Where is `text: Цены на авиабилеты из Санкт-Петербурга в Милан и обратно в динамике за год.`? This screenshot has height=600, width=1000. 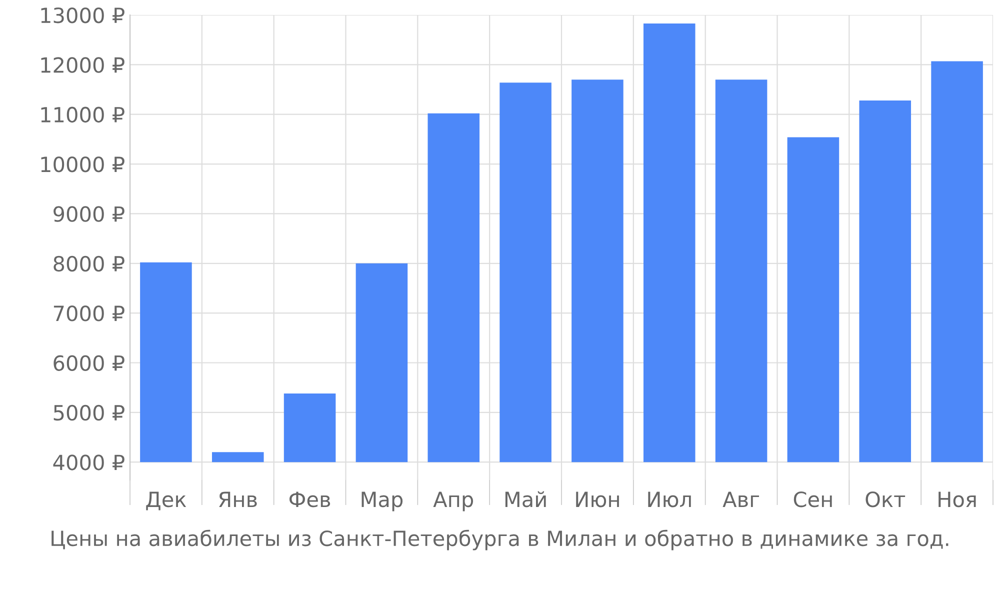
text: Цены на авиабилеты из Санкт-Петербурга в Милан и обратно в динамике за год. is located at coordinates (500, 540).